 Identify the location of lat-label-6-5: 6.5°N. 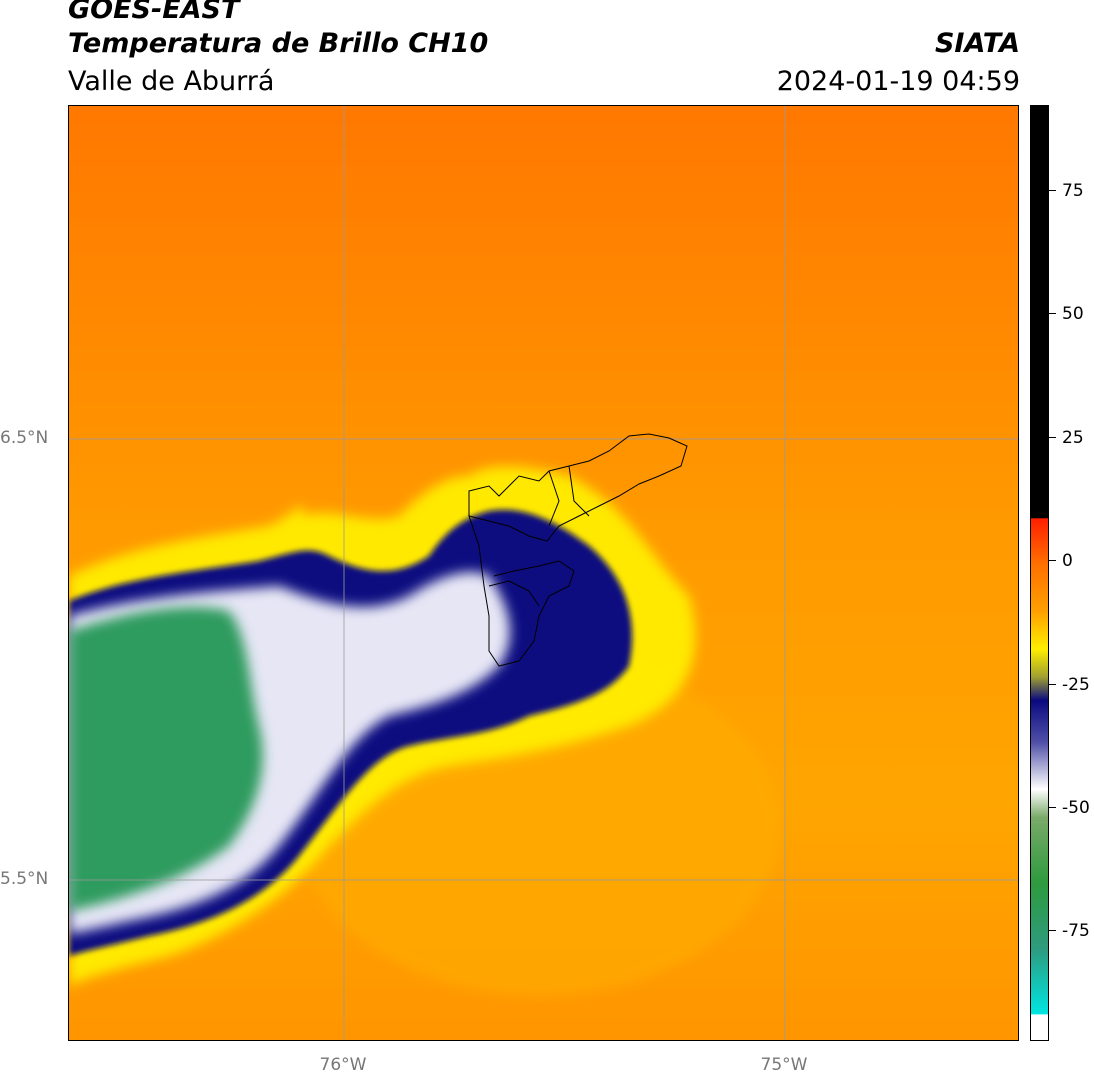
(24, 438).